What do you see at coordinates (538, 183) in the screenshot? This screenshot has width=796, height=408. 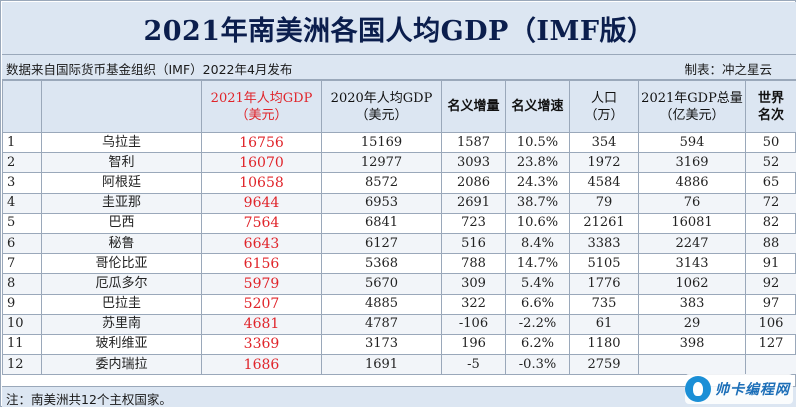 I see `cell-growth: 24.3%` at bounding box center [538, 183].